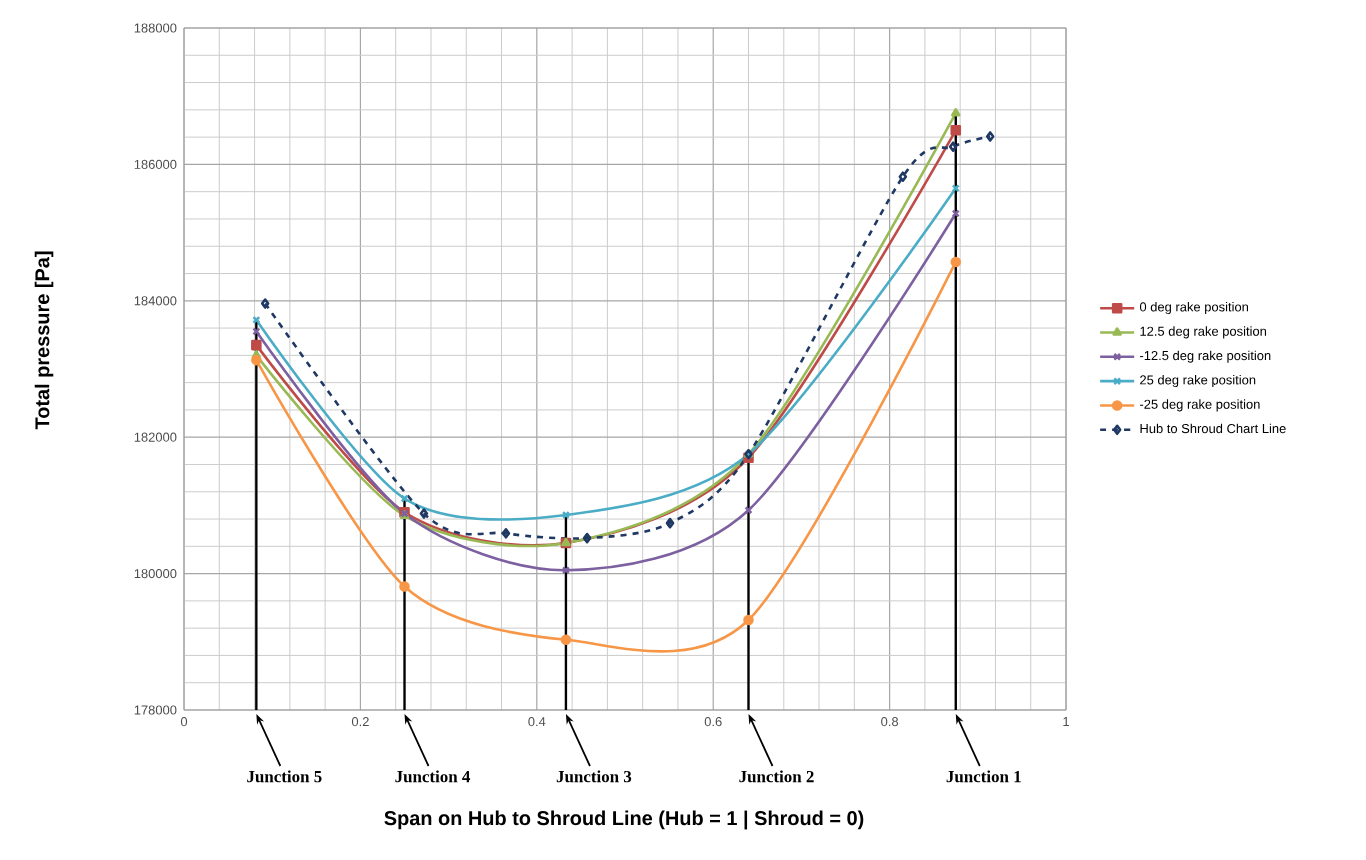 The image size is (1366, 860). Describe the element at coordinates (776, 776) in the screenshot. I see `ref-line-label: Junction 2` at that location.